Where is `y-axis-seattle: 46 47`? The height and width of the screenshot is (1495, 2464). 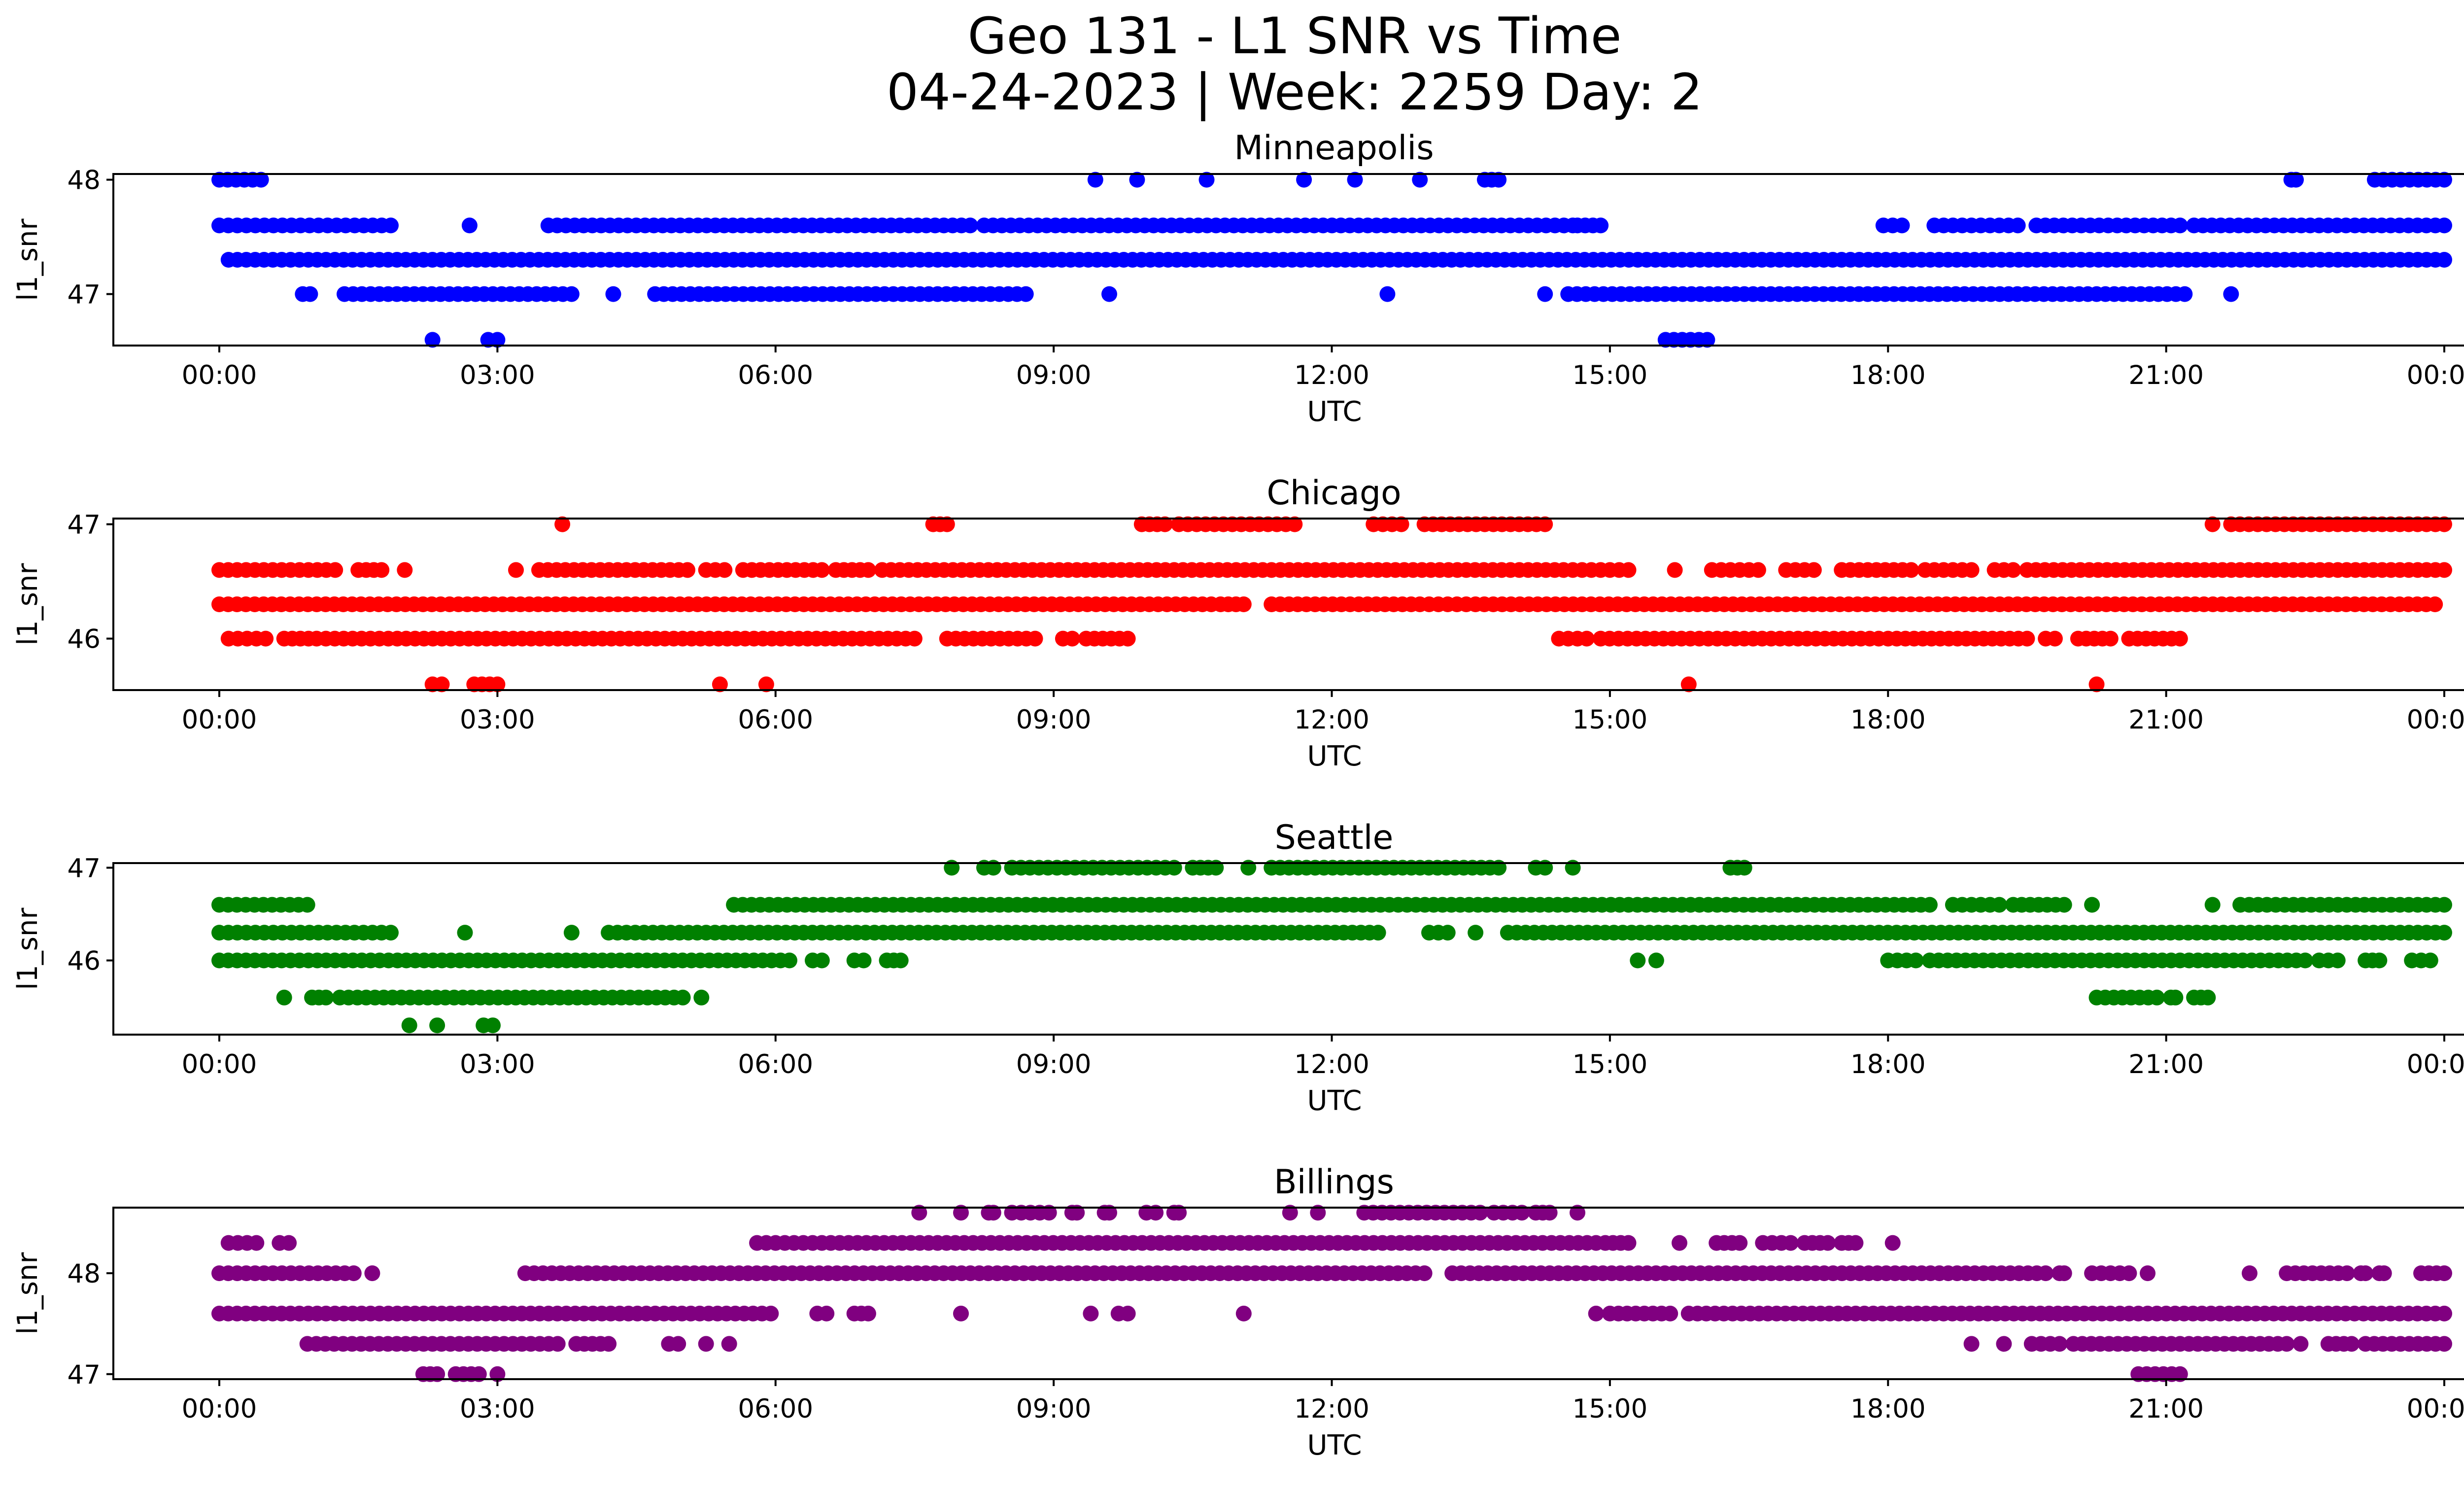 y-axis-seattle: 46 47 is located at coordinates (90, 914).